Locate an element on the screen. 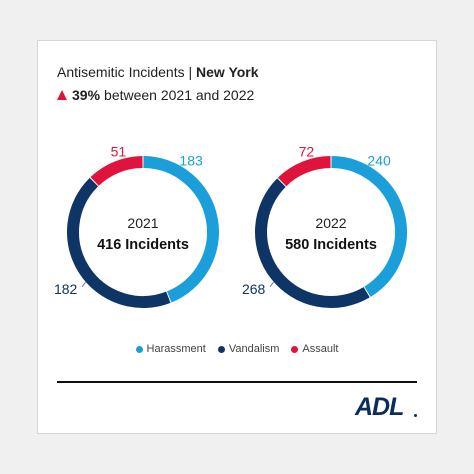 This screenshot has width=474, height=474. data-label-vandalism: 268 is located at coordinates (254, 289).